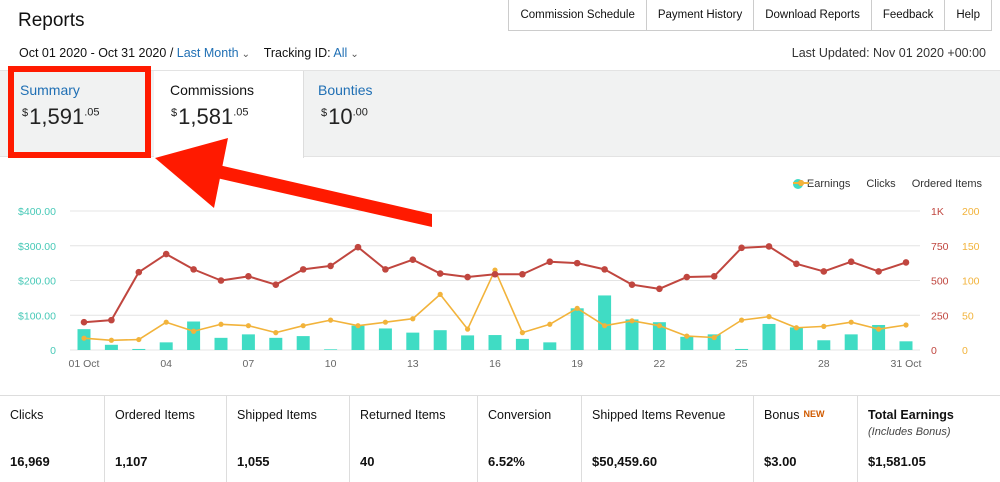  Describe the element at coordinates (210, 116) in the screenshot. I see `tab-commissions-amount: $1,581.05` at that location.